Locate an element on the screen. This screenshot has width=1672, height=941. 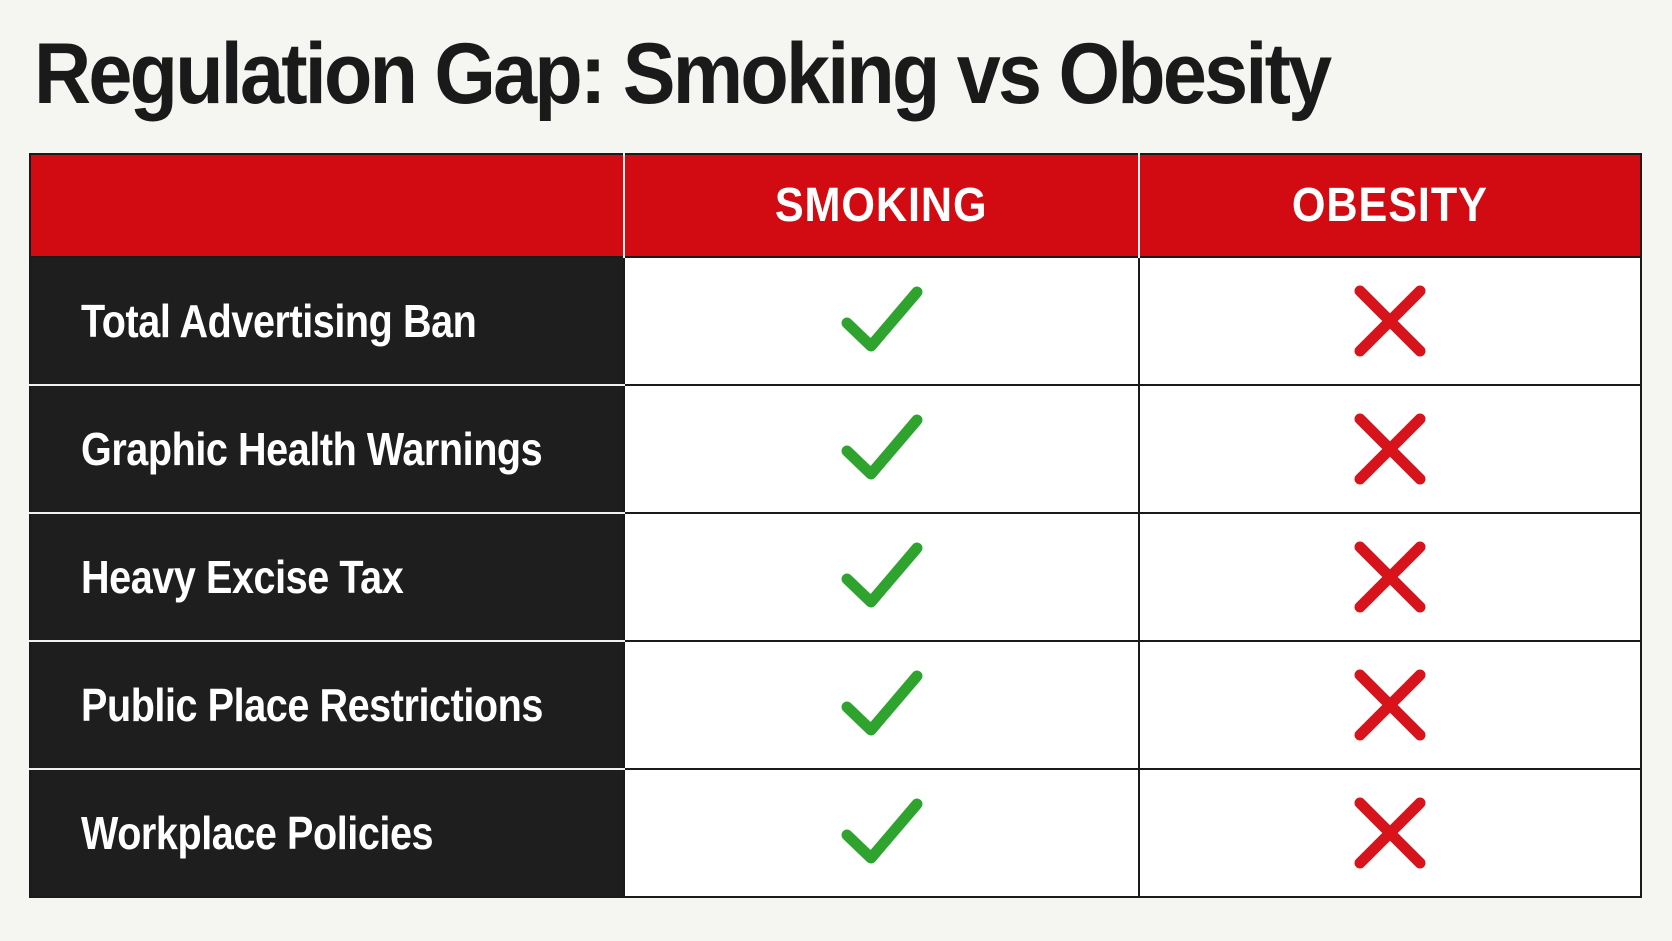
table-row: Workplace Policies is located at coordinates (835, 833).